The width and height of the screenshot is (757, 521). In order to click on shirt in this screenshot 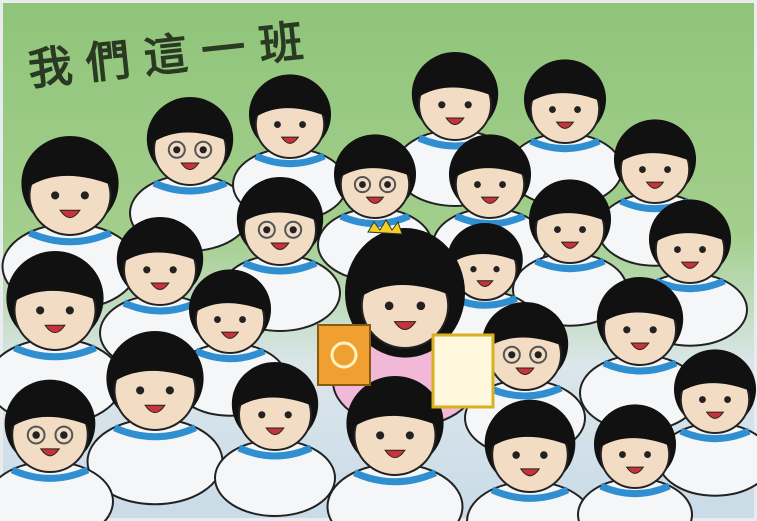, I will do `click(275, 478)`.